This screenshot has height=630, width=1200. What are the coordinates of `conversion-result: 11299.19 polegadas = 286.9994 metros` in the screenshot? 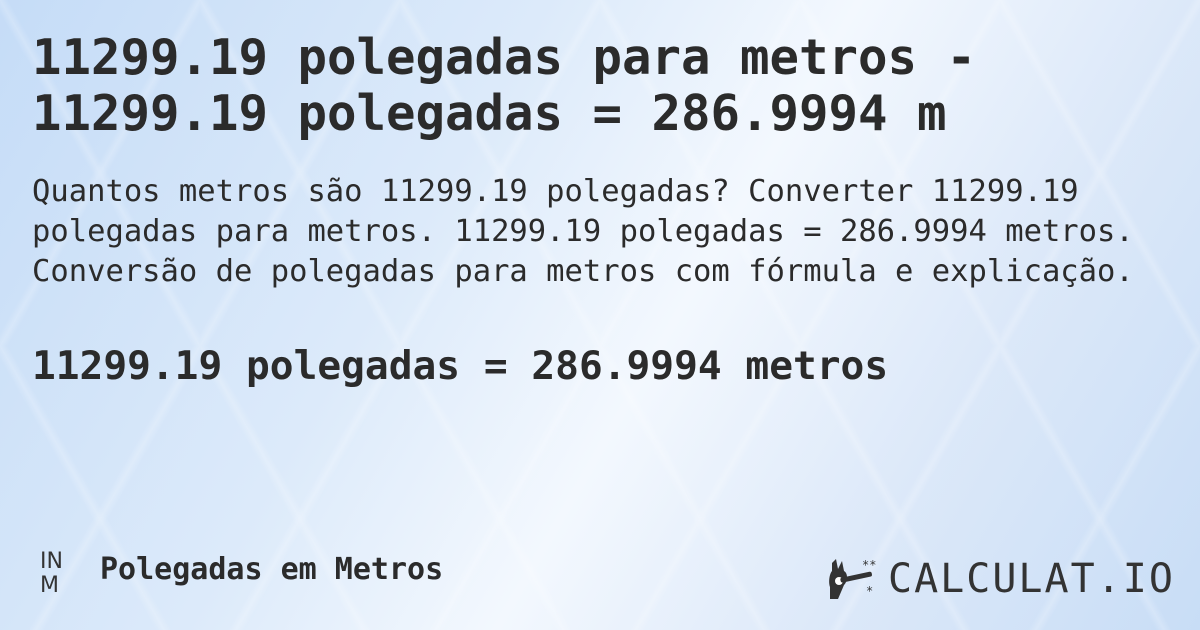 It's located at (460, 366).